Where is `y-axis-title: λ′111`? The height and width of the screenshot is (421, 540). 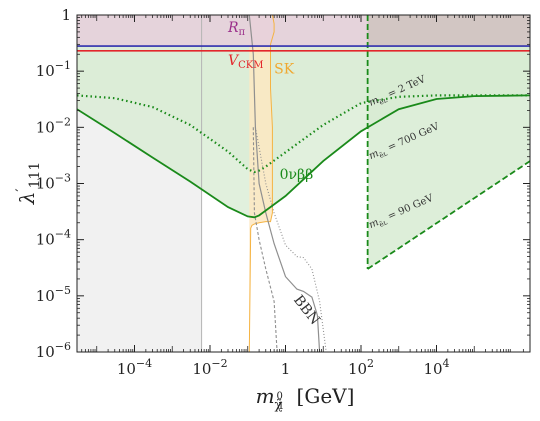
y-axis-title: λ′111 is located at coordinates (28, 184).